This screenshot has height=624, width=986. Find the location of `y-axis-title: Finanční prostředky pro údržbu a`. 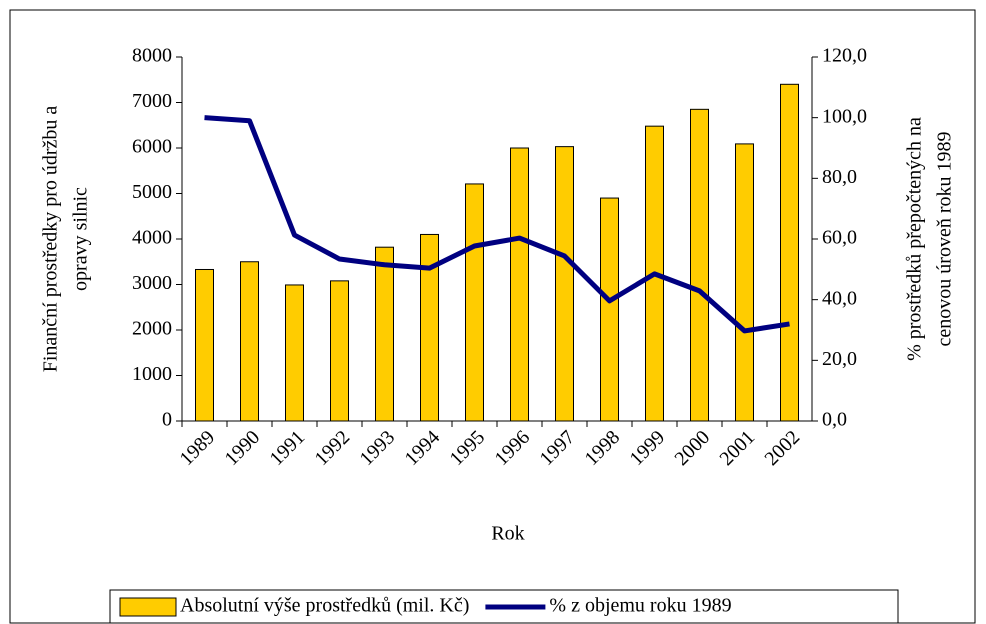

y-axis-title: Finanční prostředky pro údržbu a is located at coordinates (51, 239).